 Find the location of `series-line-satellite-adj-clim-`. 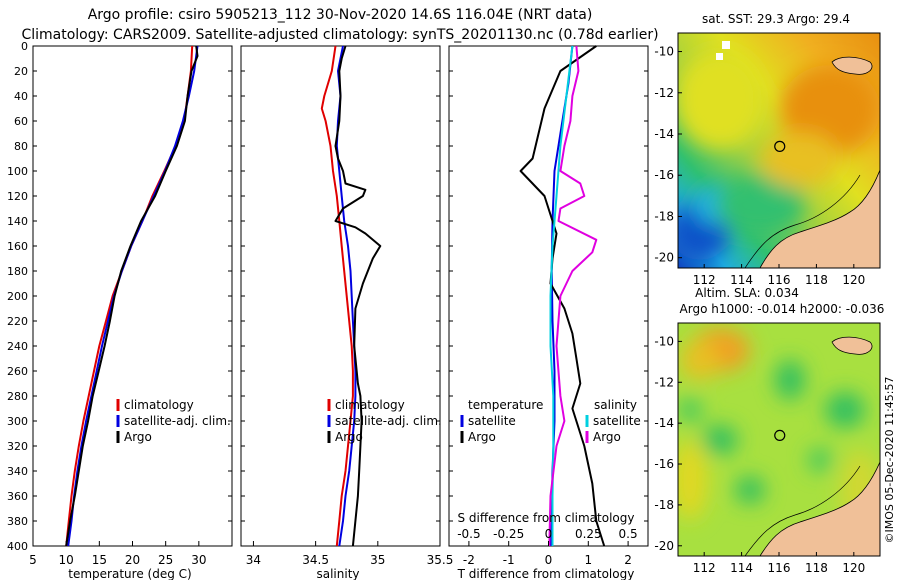

series-line-satellite-adj-clim- is located at coordinates (133, 296).